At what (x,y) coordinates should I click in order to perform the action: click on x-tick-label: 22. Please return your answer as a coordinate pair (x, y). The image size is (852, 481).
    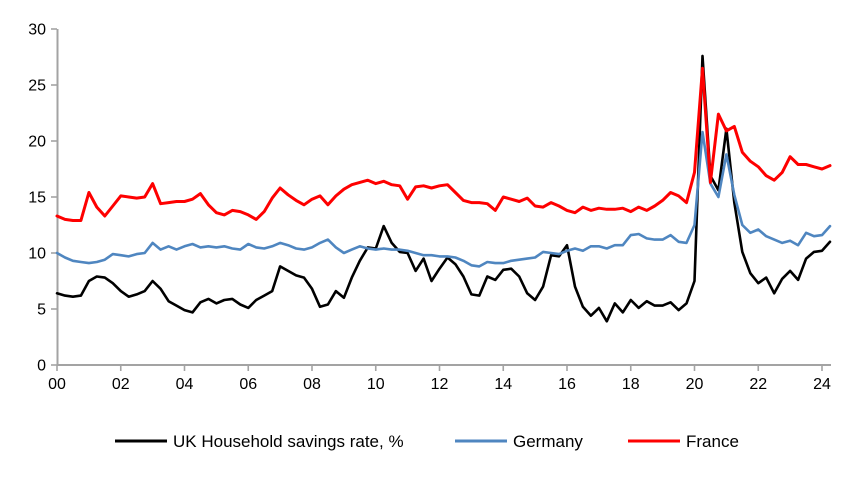
    Looking at the image, I should click on (758, 384).